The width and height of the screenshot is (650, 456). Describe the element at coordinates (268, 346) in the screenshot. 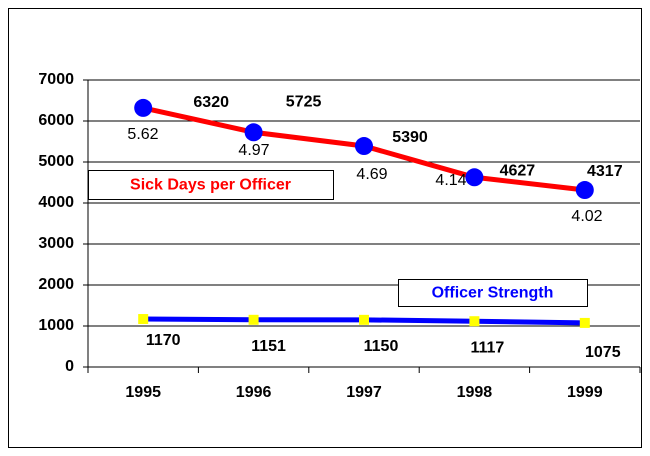

I see `data-label: 1151` at that location.